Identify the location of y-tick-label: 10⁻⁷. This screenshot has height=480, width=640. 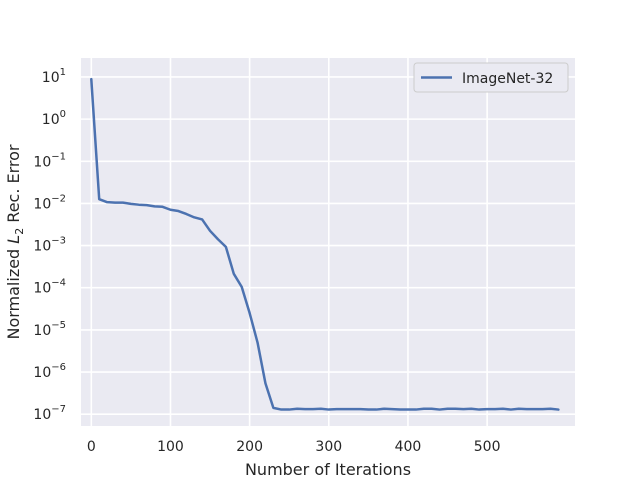
(49, 413).